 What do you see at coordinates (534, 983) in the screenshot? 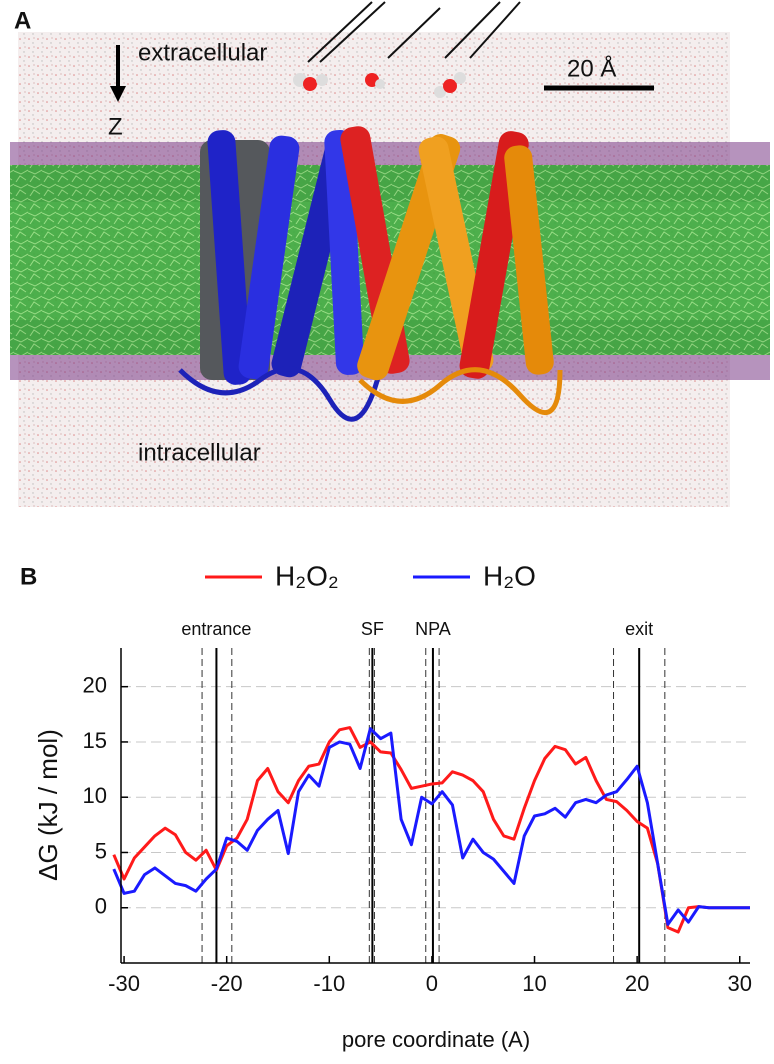
I see `x-tick-label: 10` at bounding box center [534, 983].